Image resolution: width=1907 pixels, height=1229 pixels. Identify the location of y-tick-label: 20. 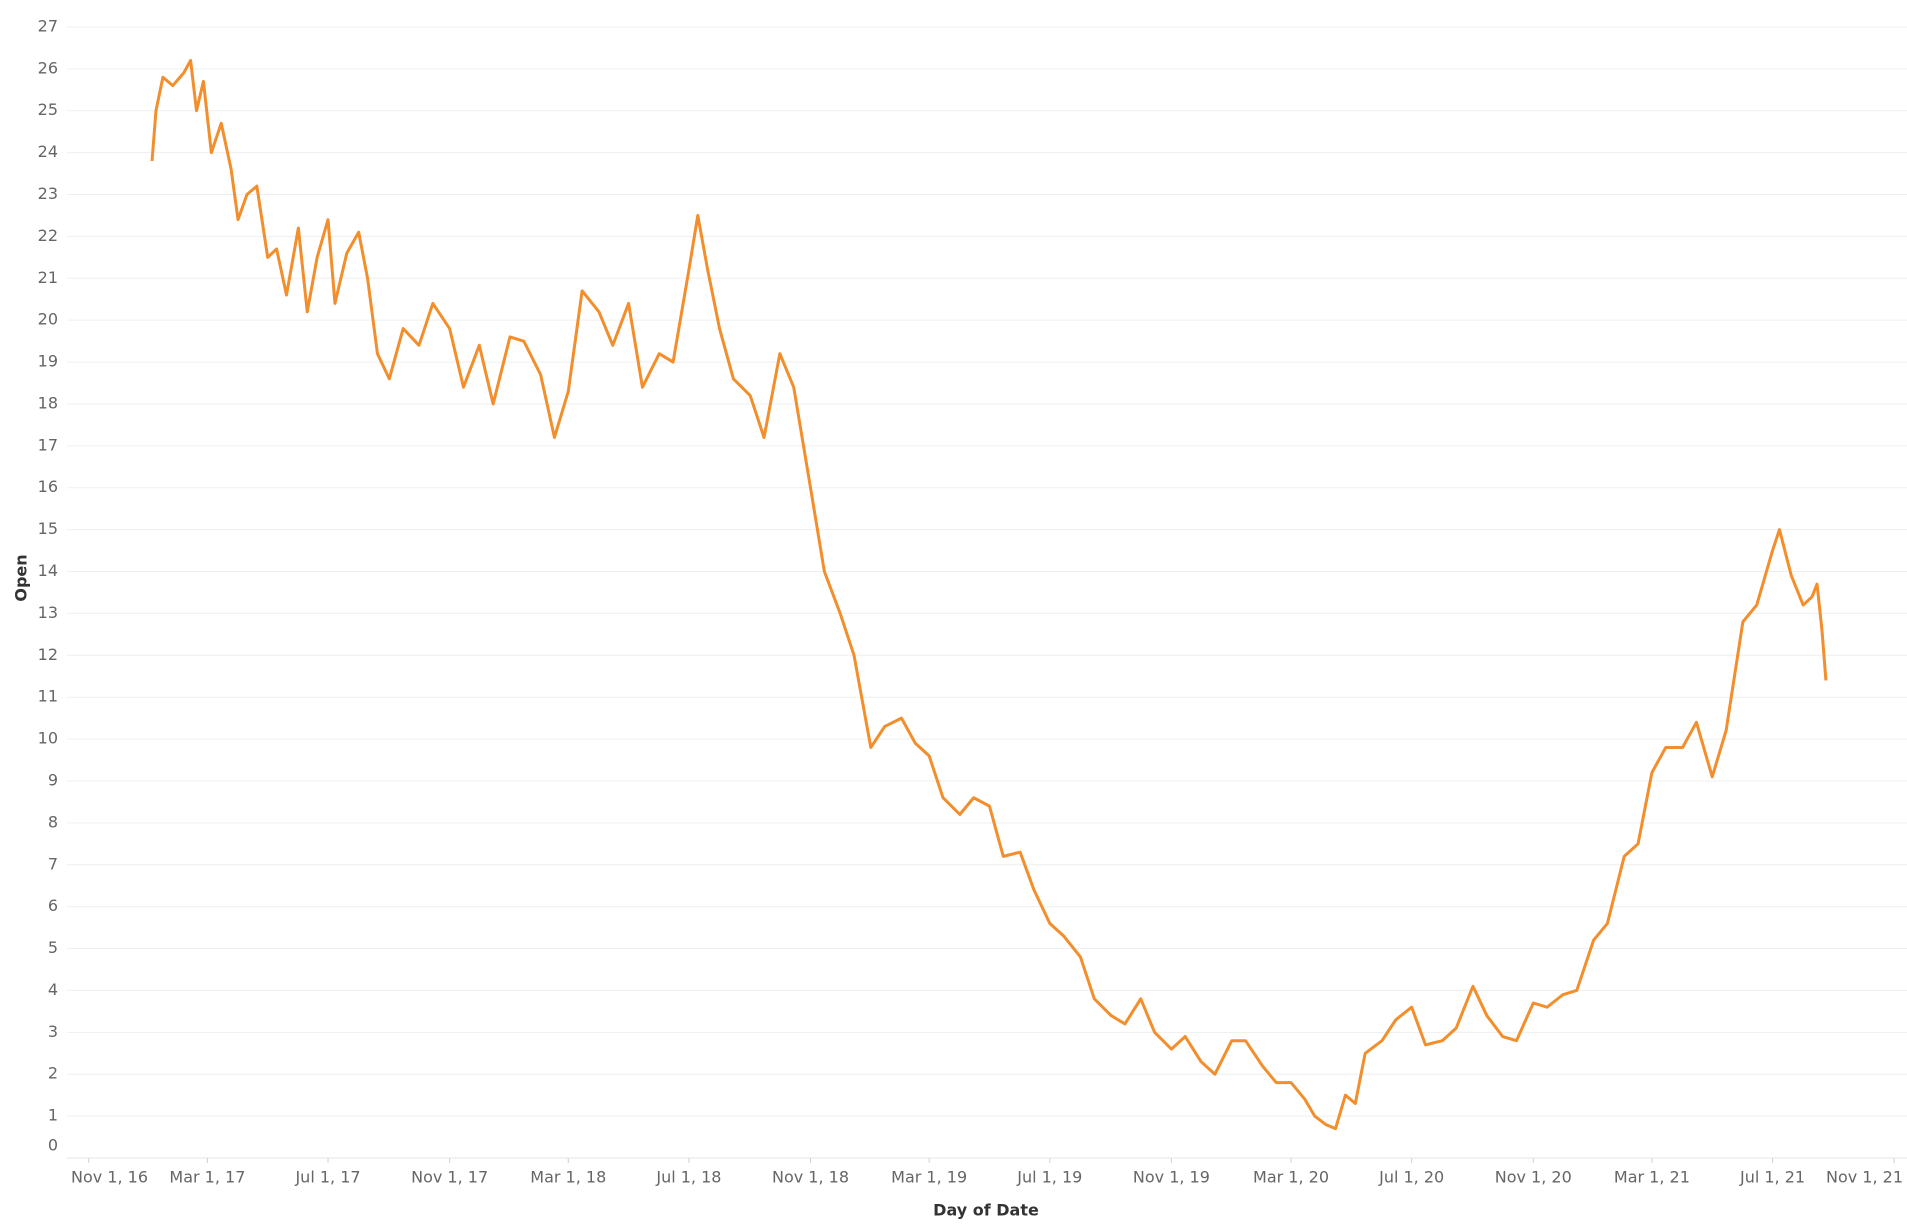
(48, 319).